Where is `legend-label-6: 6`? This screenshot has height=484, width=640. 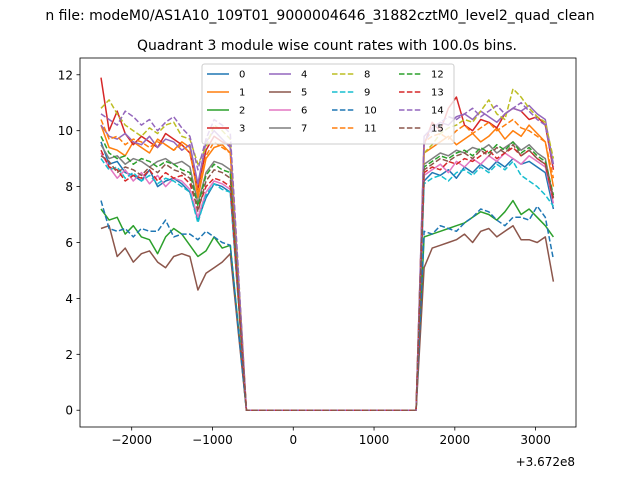 legend-label-6: 6 is located at coordinates (304, 111).